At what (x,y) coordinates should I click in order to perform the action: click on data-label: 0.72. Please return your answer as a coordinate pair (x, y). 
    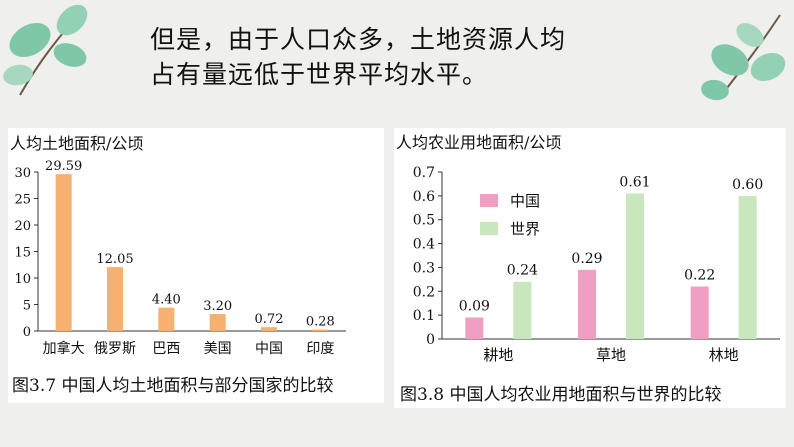
    Looking at the image, I should click on (269, 319).